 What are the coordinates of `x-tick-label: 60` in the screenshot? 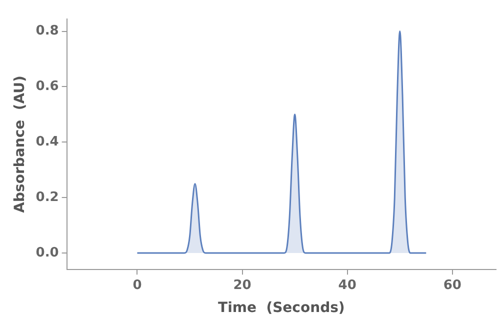 It's located at (452, 285).